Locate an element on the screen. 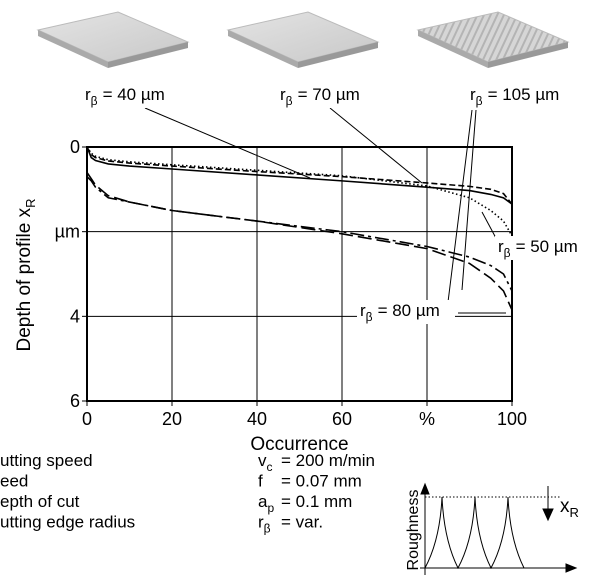 This screenshot has height=584, width=601. x-tick-label: 100 is located at coordinates (512, 419).